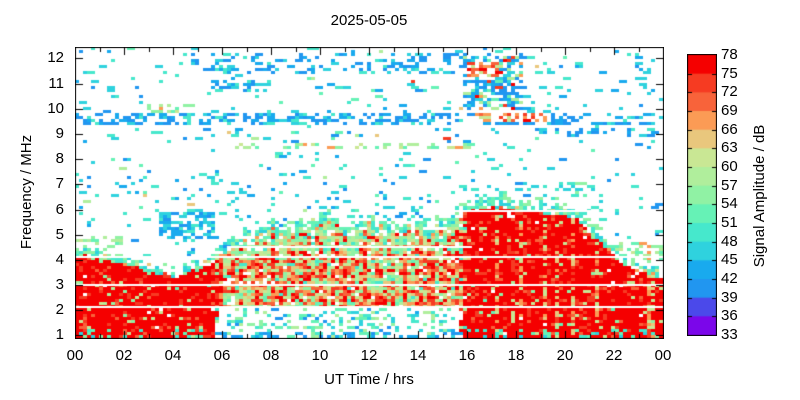  Describe the element at coordinates (59, 310) in the screenshot. I see `y-tick-label: 2` at that location.